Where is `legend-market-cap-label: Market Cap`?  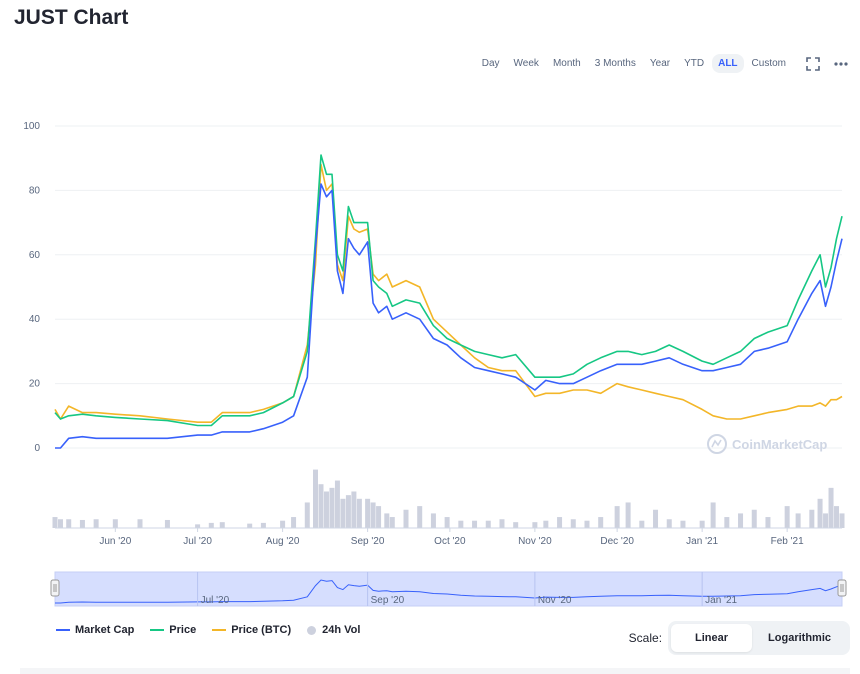
legend-market-cap-label: Market Cap is located at coordinates (105, 630).